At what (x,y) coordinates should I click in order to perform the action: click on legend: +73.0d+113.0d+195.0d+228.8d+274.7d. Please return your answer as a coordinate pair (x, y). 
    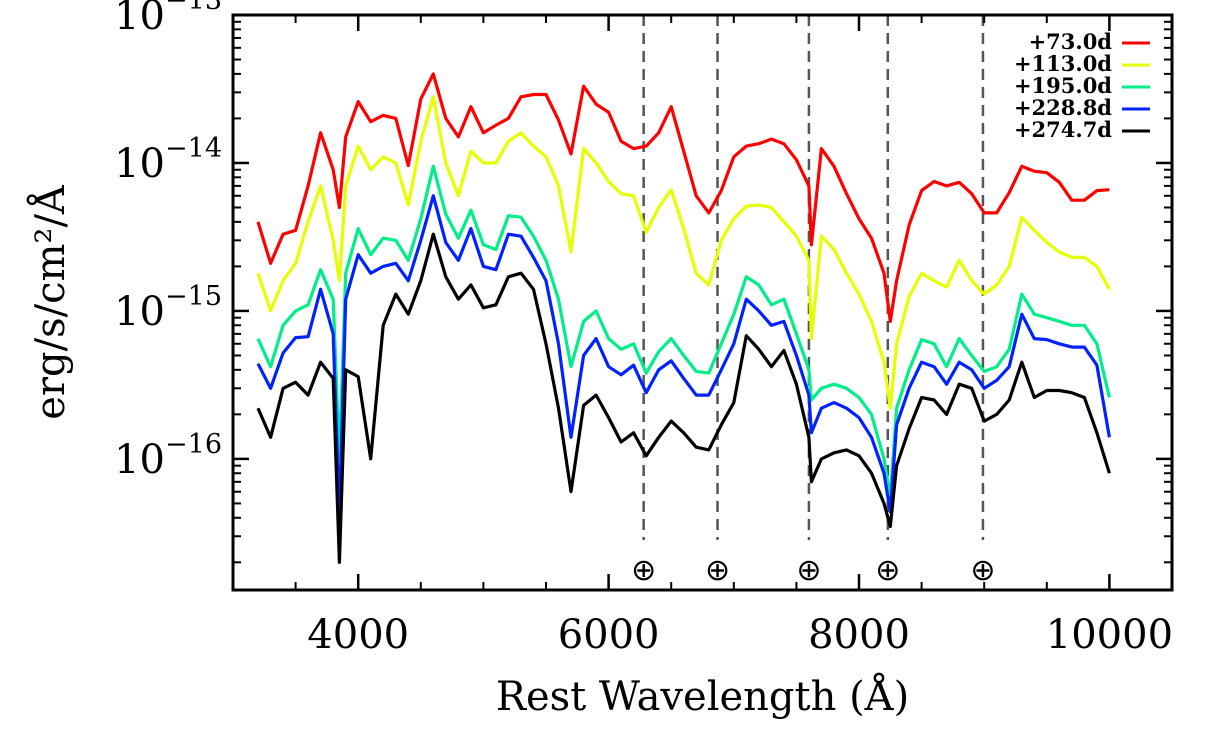
    Looking at the image, I should click on (1082, 85).